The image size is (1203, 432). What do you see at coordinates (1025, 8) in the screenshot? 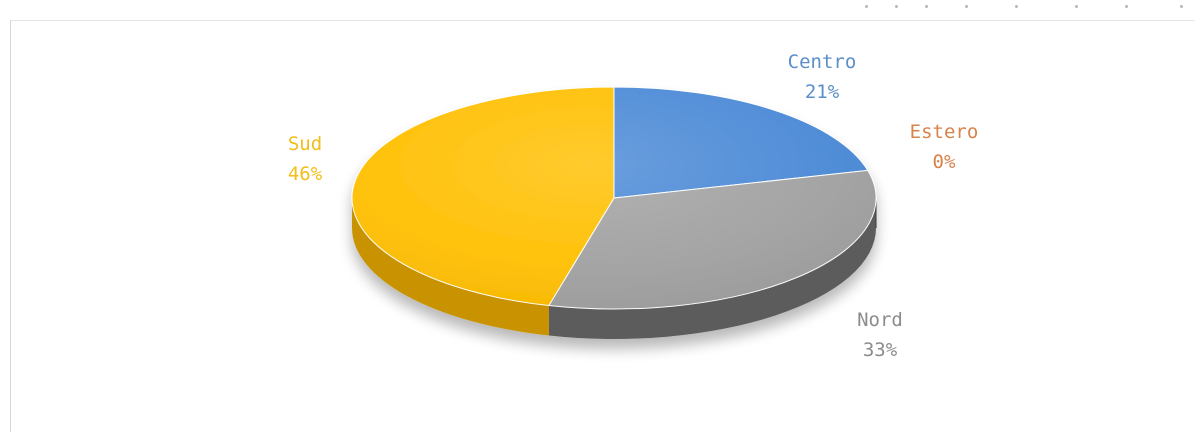
I see `top-edge-marks` at bounding box center [1025, 8].